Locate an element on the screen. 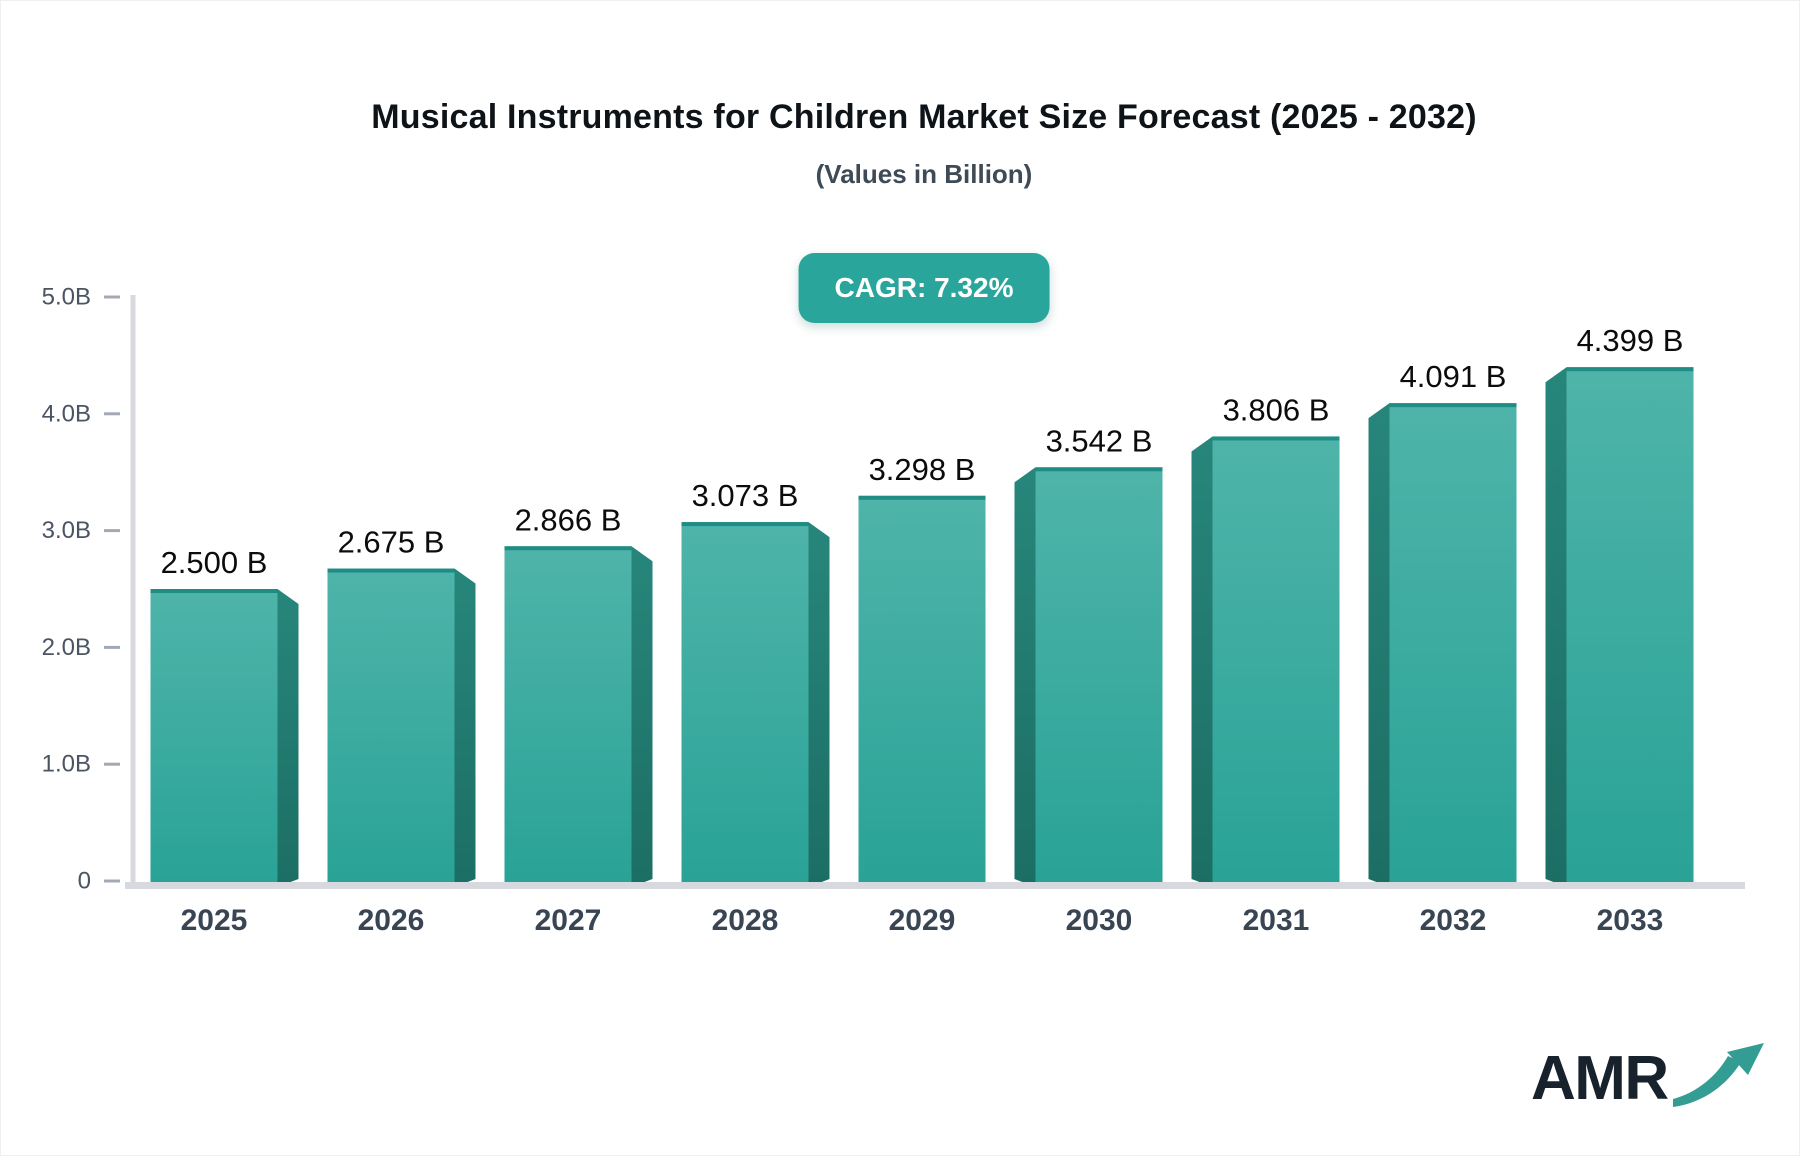 This screenshot has width=1800, height=1156. x-axis-label: 2030 is located at coordinates (1099, 920).